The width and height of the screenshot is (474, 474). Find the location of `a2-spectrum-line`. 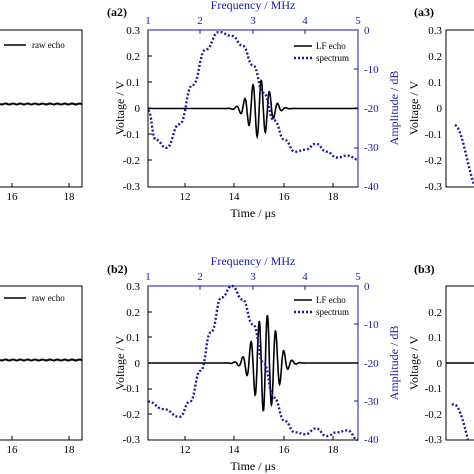

a2-spectrum-line is located at coordinates (252, 95).